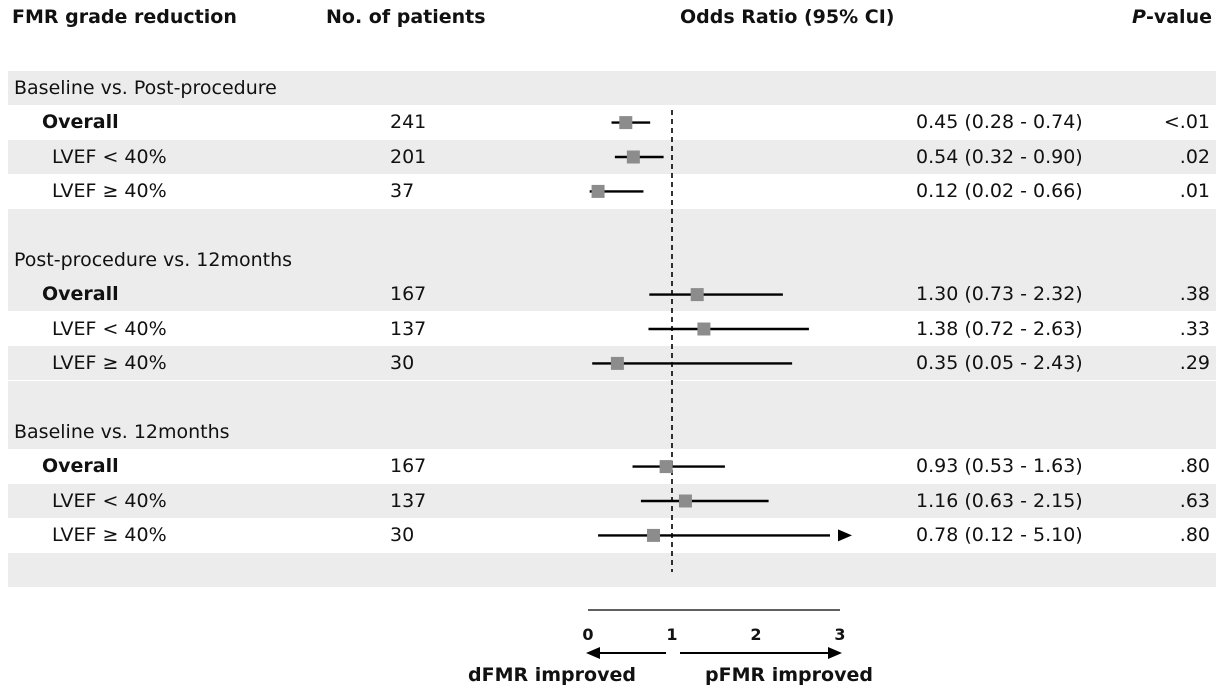 The height and width of the screenshot is (690, 1222). Describe the element at coordinates (612, 500) in the screenshot. I see `table-row: LVEF < 40% 137 1.16 (0.63 - 2.15) .63` at that location.